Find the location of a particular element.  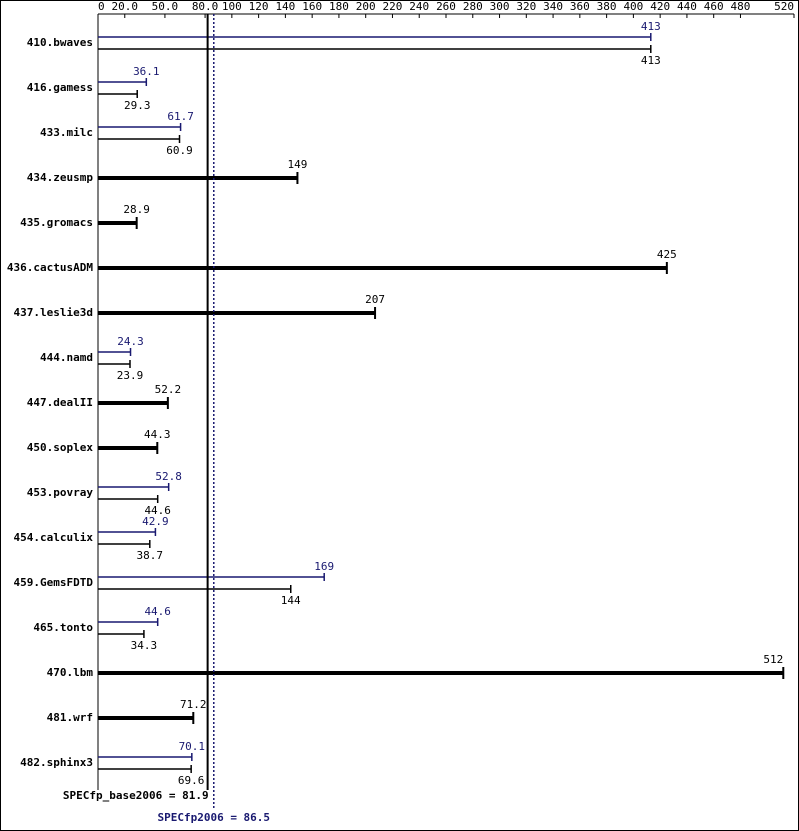

value-label: 42.9 is located at coordinates (155, 521).